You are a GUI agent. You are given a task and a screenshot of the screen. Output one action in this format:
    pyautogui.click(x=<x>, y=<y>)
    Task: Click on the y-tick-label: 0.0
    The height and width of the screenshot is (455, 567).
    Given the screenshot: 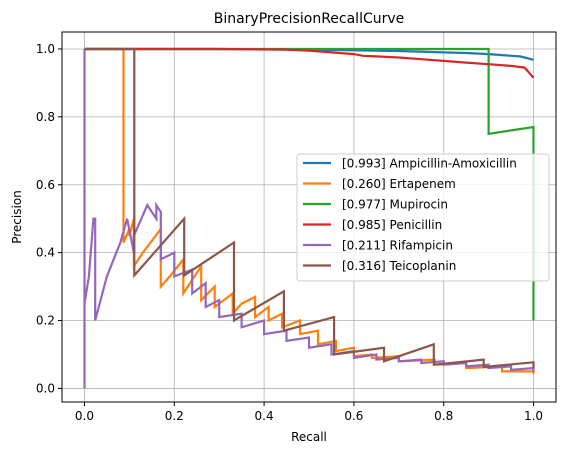 What is the action you would take?
    pyautogui.click(x=45, y=388)
    